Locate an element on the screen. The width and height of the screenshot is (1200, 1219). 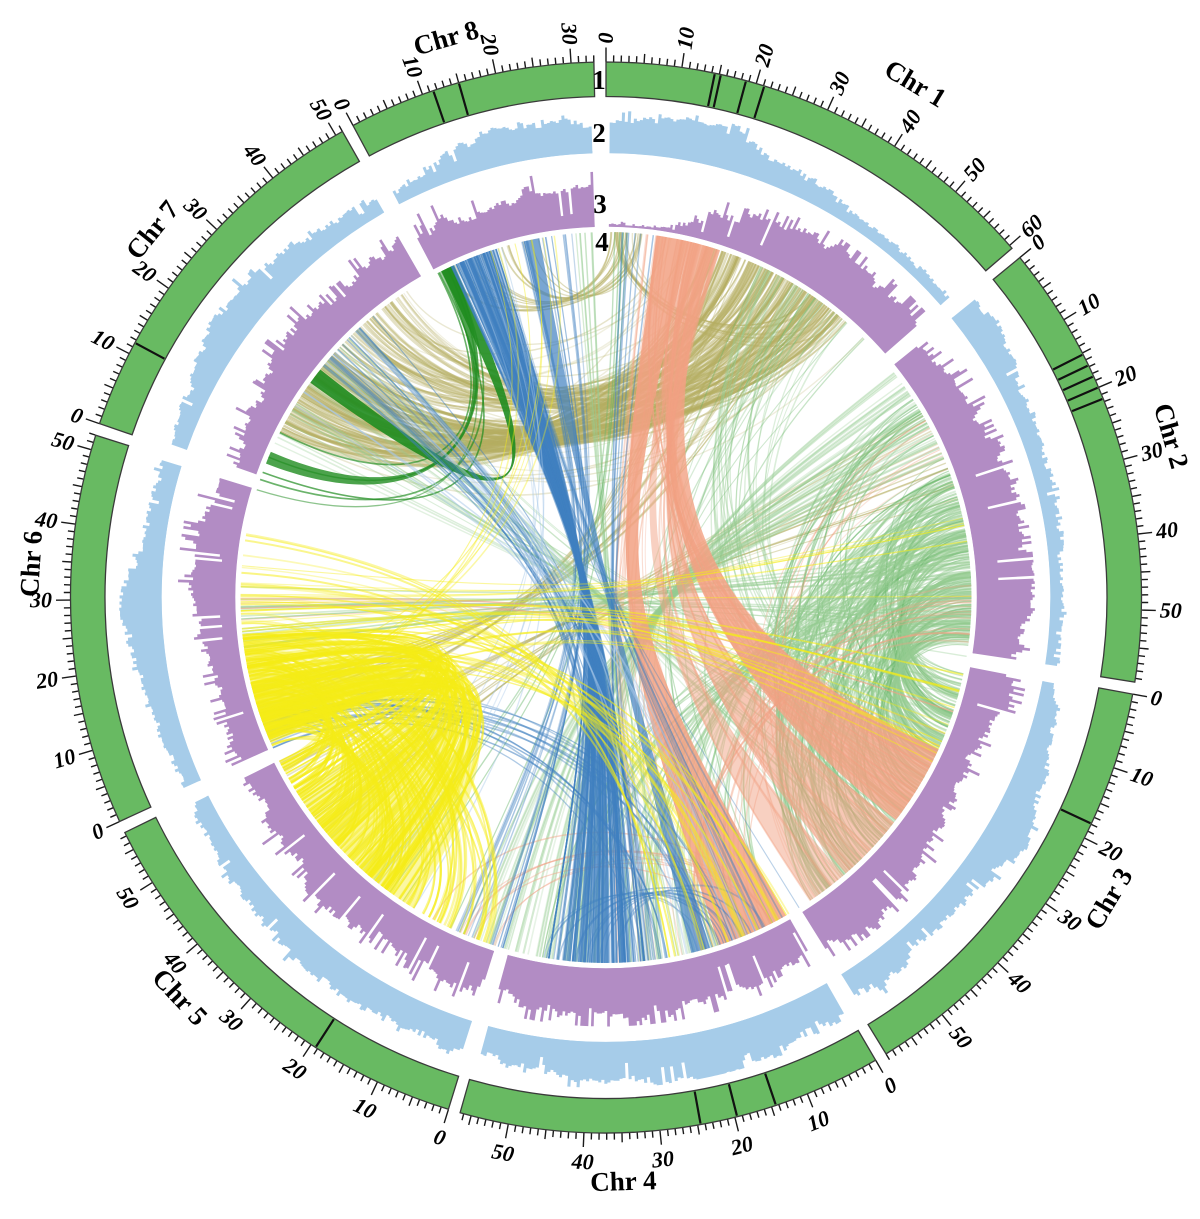
svg-text: 2 is located at coordinates (599, 133).